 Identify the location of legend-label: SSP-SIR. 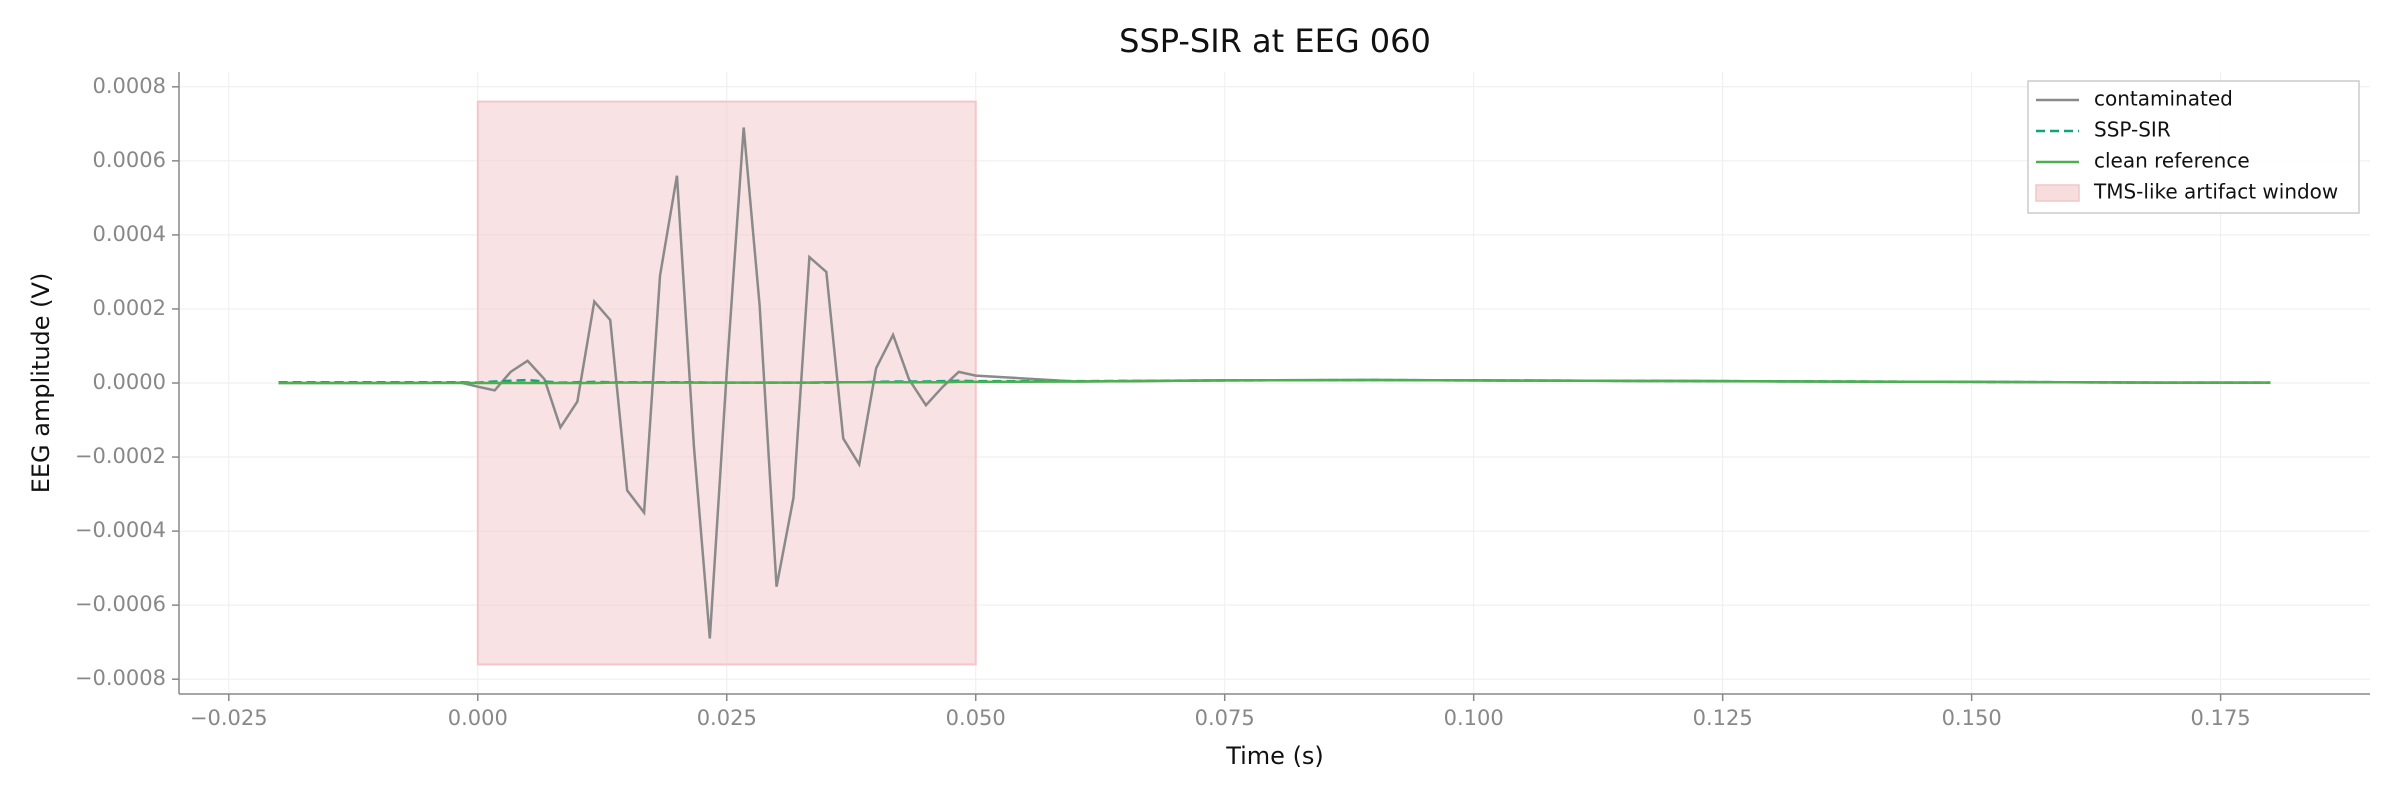
(2132, 130).